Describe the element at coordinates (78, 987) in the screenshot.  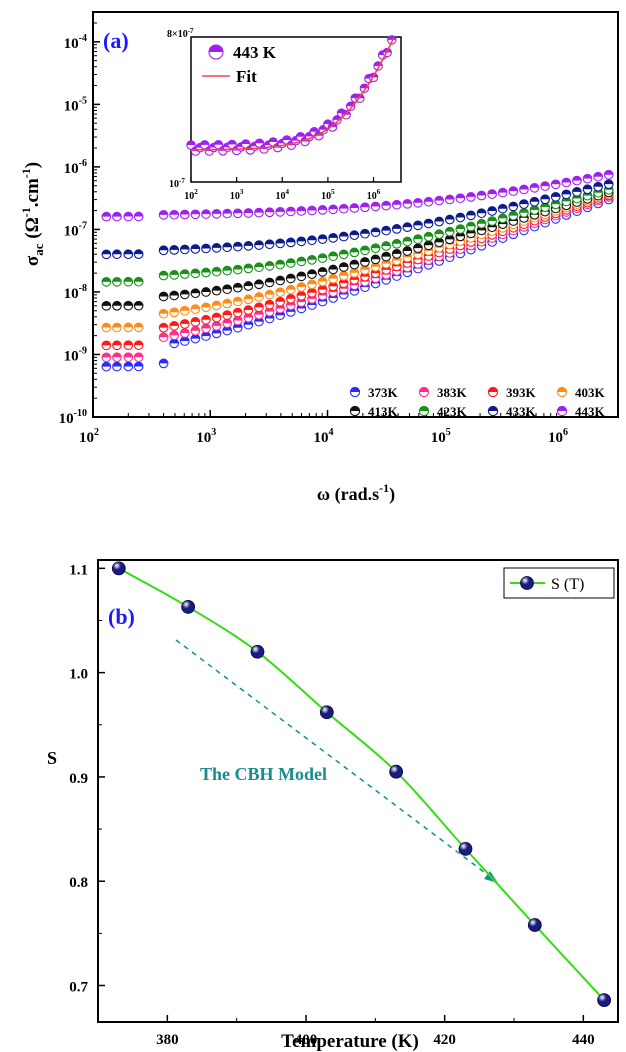
I see `y-tick-label: 0.7` at that location.